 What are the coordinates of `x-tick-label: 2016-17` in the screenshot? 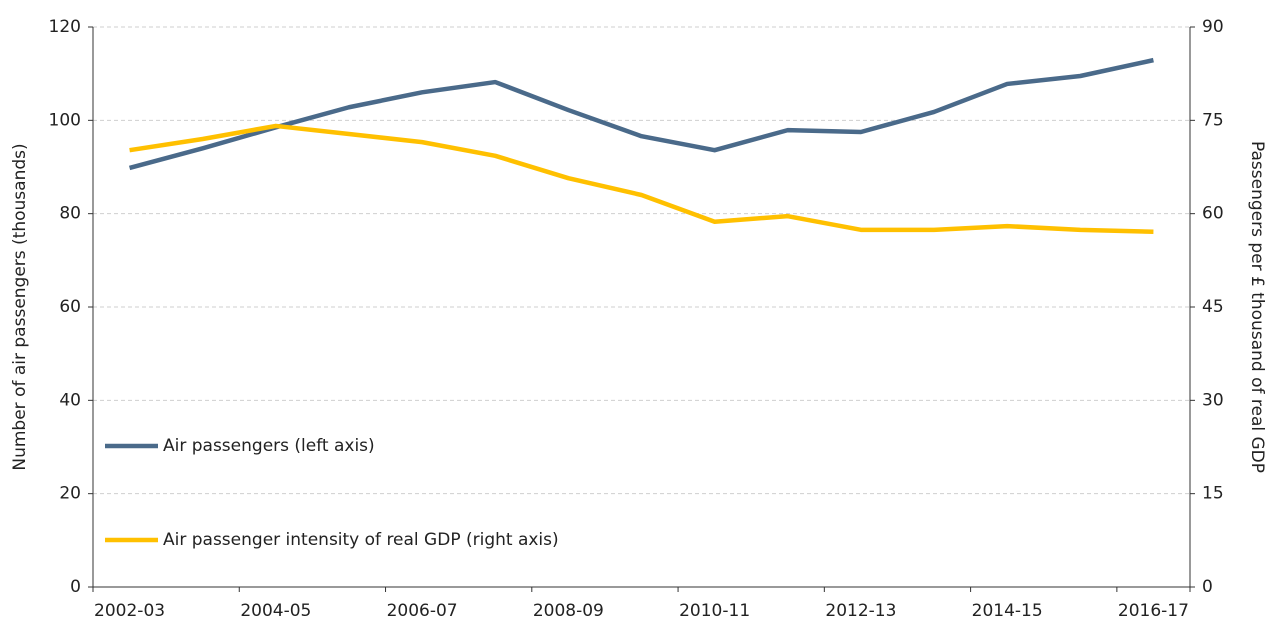 It's located at (1153, 611).